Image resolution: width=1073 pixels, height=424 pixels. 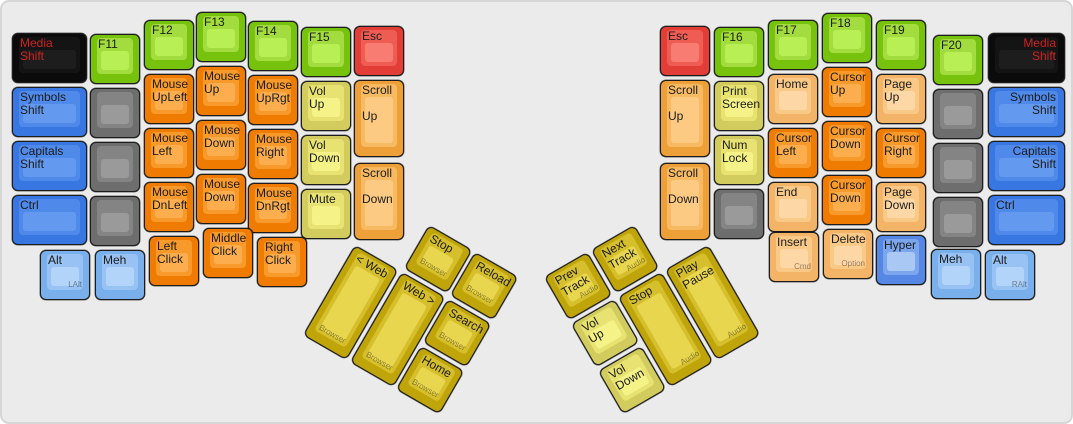 I want to click on key-cursor-right: Cursor Right, so click(x=901, y=153).